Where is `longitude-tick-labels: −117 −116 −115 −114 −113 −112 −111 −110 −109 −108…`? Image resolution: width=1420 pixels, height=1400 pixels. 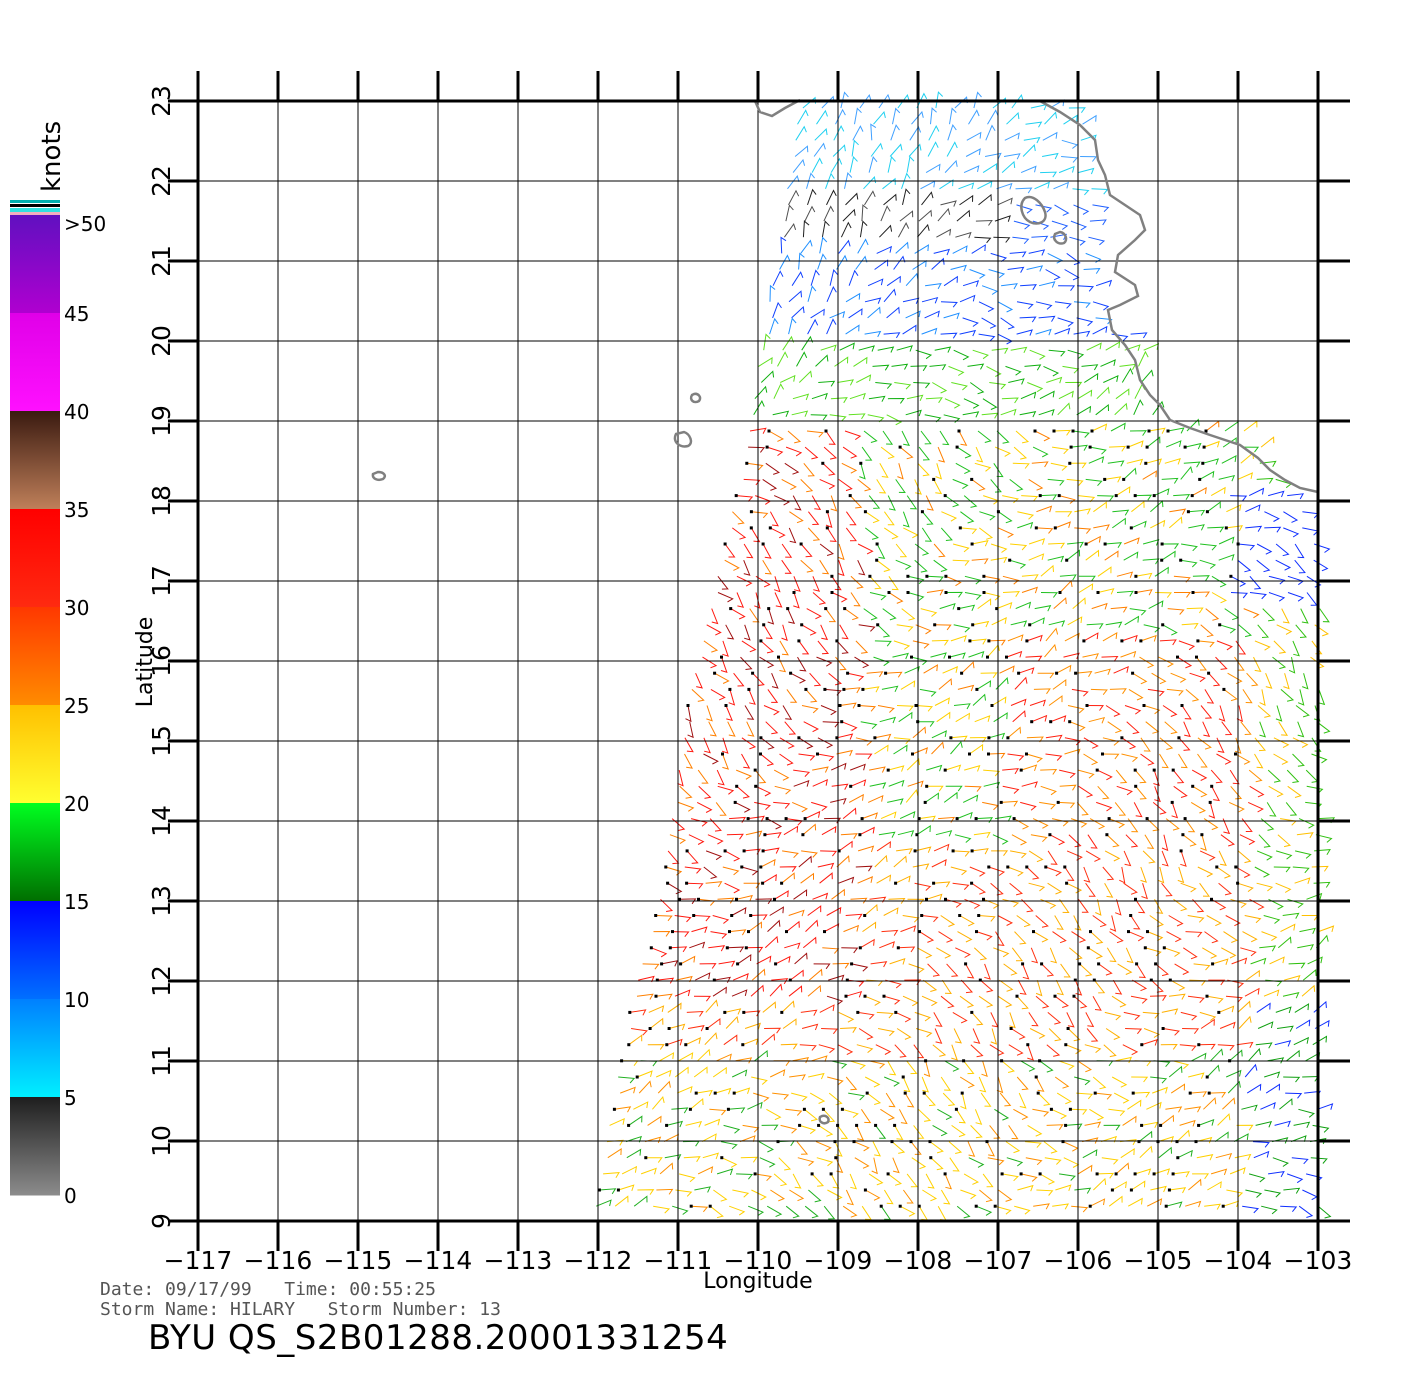 longitude-tick-labels: −117 −116 −115 −114 −113 −112 −111 −110 −109 −108… is located at coordinates (758, 1260).